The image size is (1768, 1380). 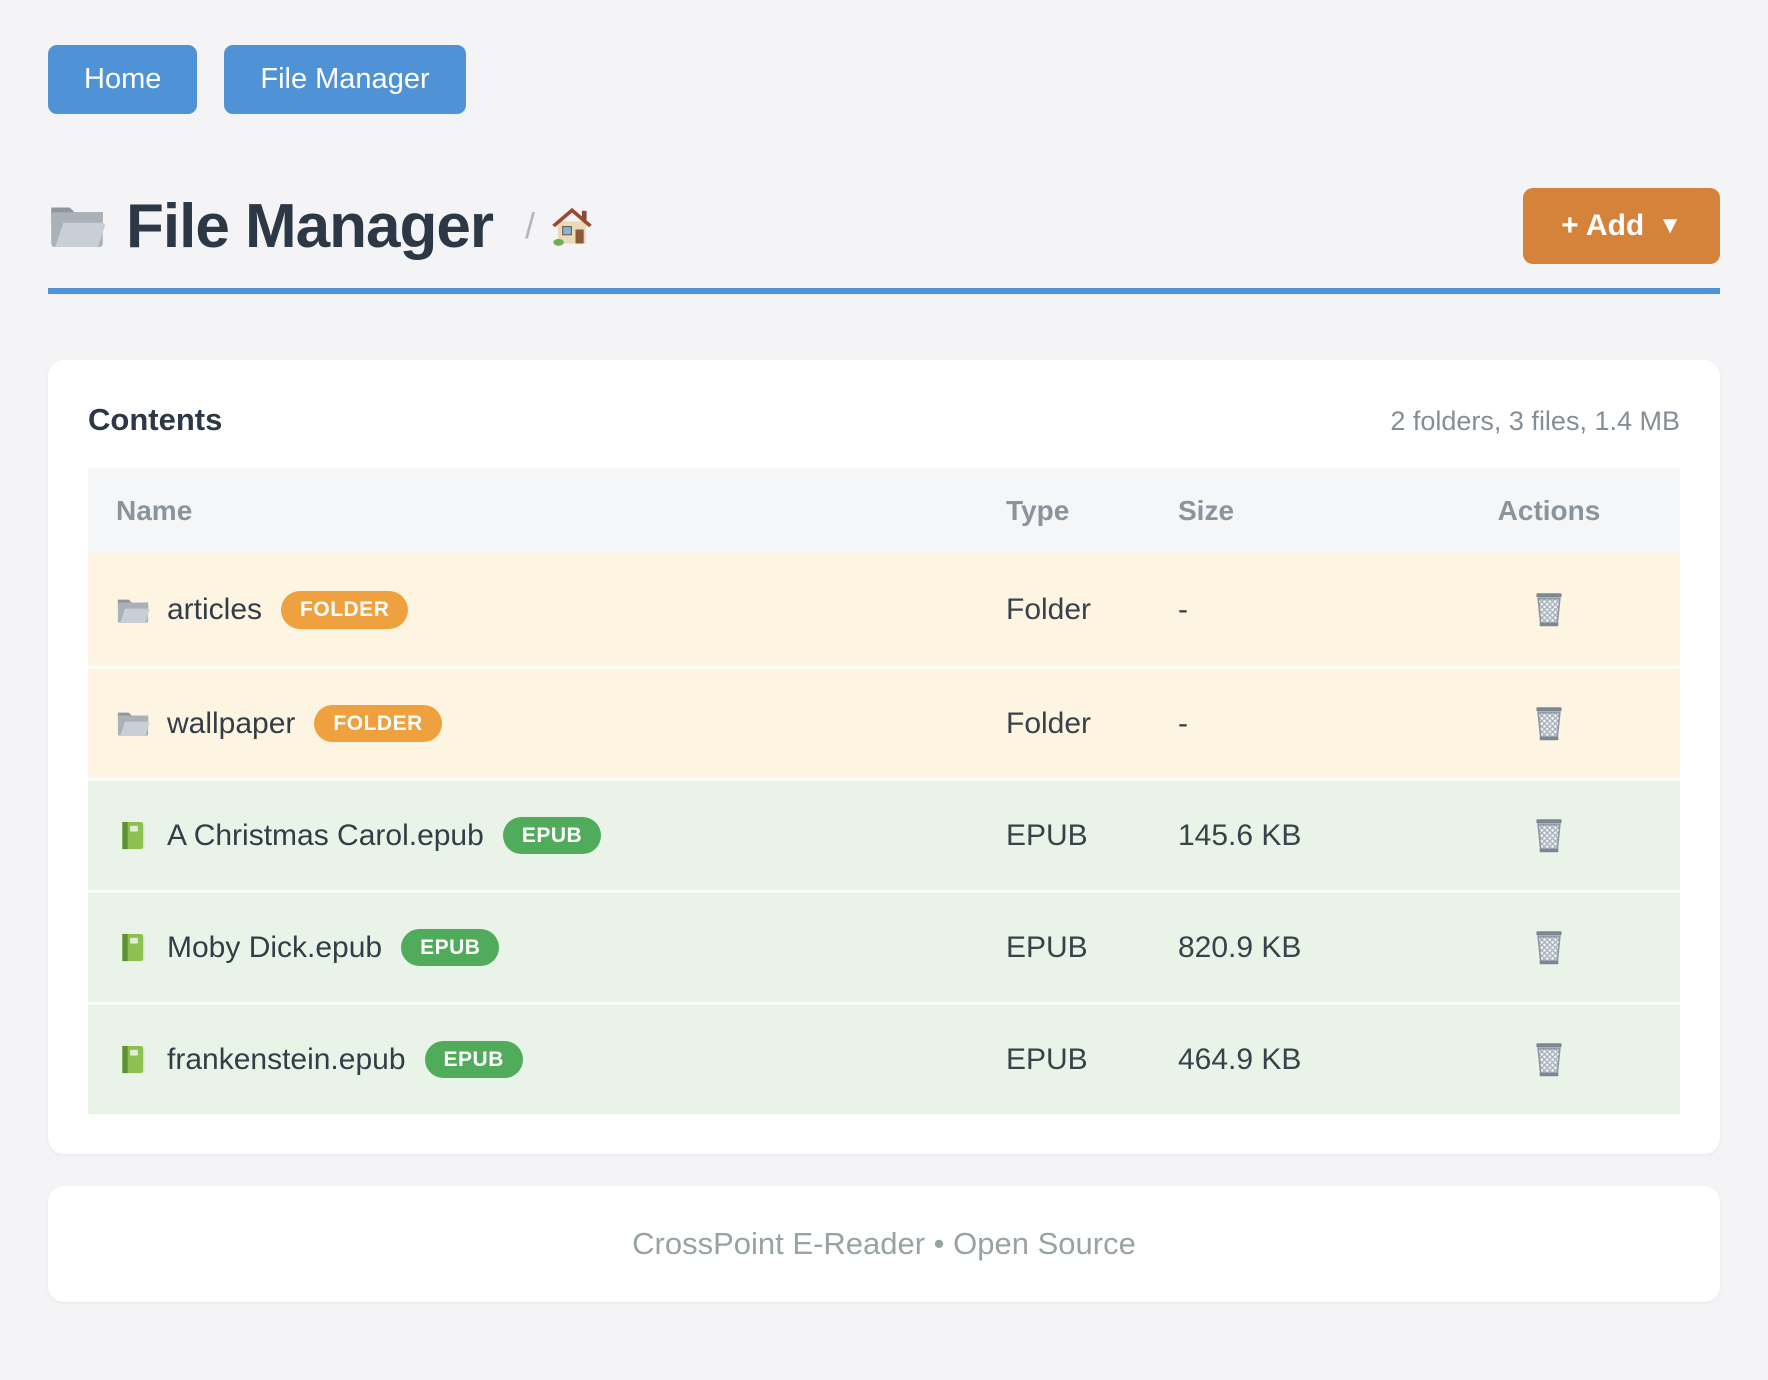 What do you see at coordinates (547, 610) in the screenshot?
I see `name-cell: articles FOLDER` at bounding box center [547, 610].